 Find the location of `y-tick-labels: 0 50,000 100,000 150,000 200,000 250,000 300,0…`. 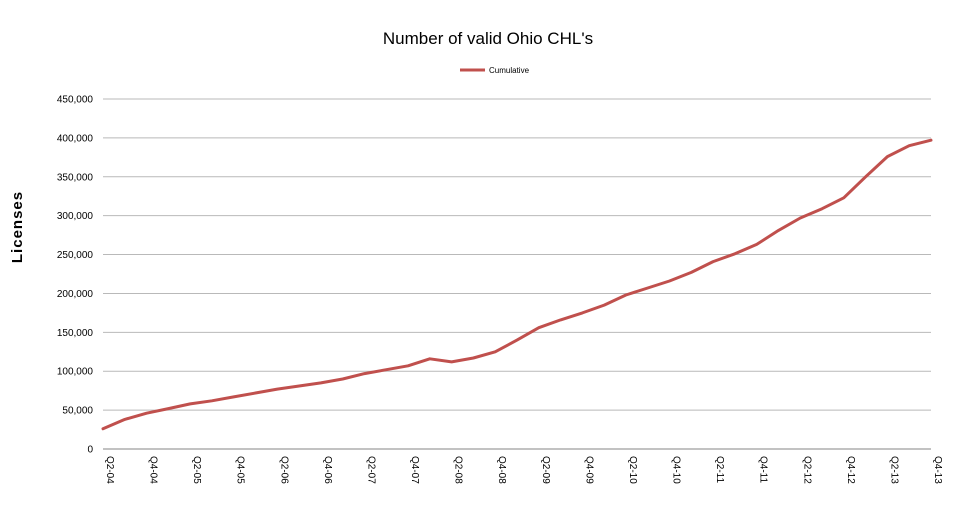

y-tick-labels: 0 50,000 100,000 150,000 200,000 250,000 300,0… is located at coordinates (75, 275).